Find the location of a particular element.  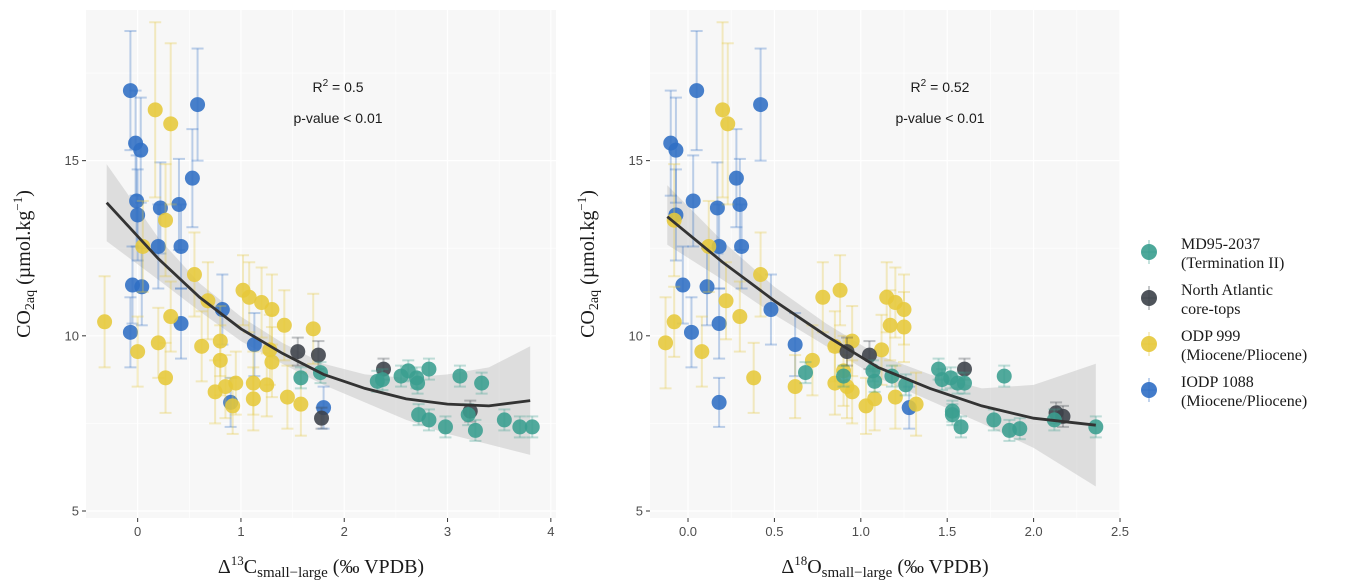

x-tick-label: 2.0 is located at coordinates (1034, 531).